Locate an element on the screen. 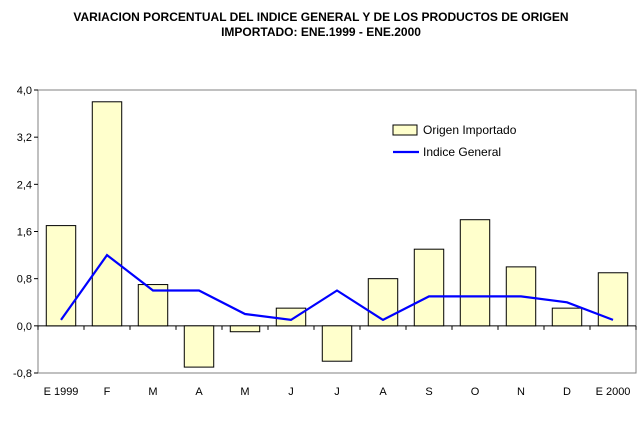  x-tick-label: D is located at coordinates (567, 392).